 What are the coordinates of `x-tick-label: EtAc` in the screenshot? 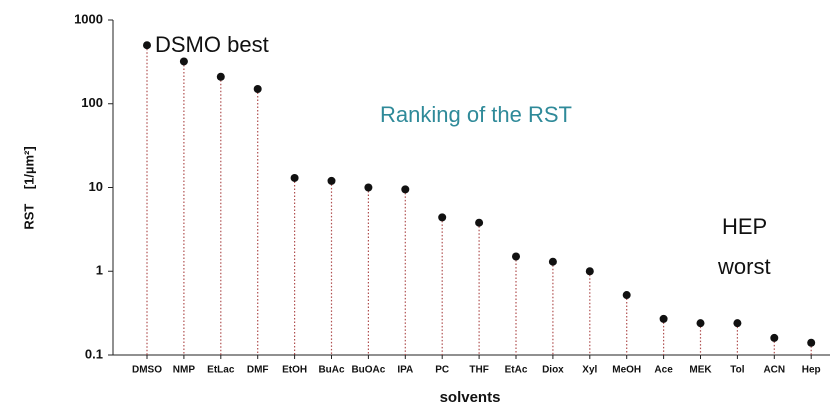 It's located at (516, 370).